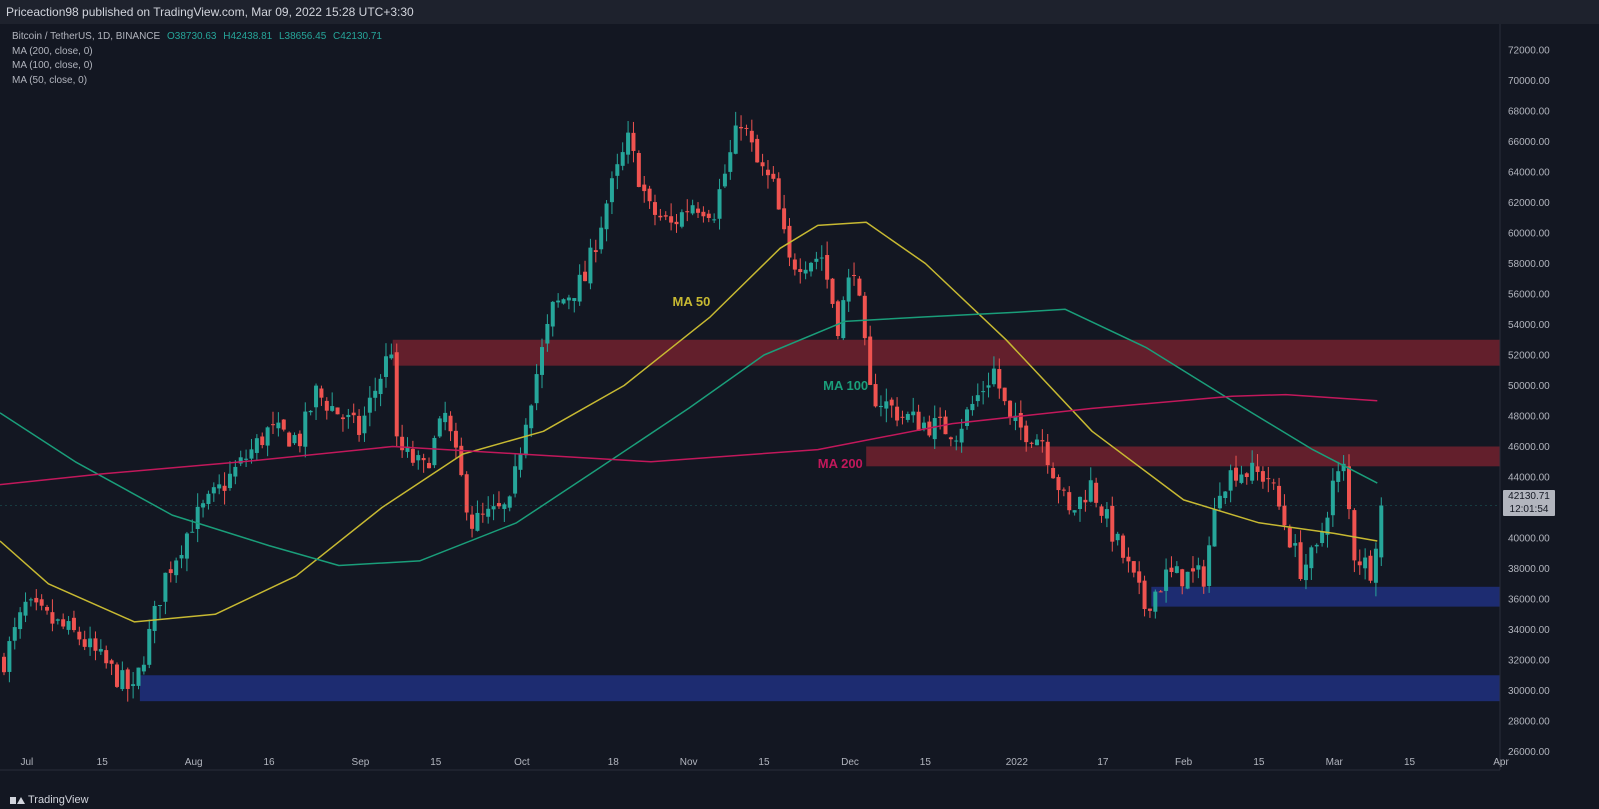 The height and width of the screenshot is (809, 1599). Describe the element at coordinates (52, 65) in the screenshot. I see `ma100-legend: MA (100, close, 0)` at that location.